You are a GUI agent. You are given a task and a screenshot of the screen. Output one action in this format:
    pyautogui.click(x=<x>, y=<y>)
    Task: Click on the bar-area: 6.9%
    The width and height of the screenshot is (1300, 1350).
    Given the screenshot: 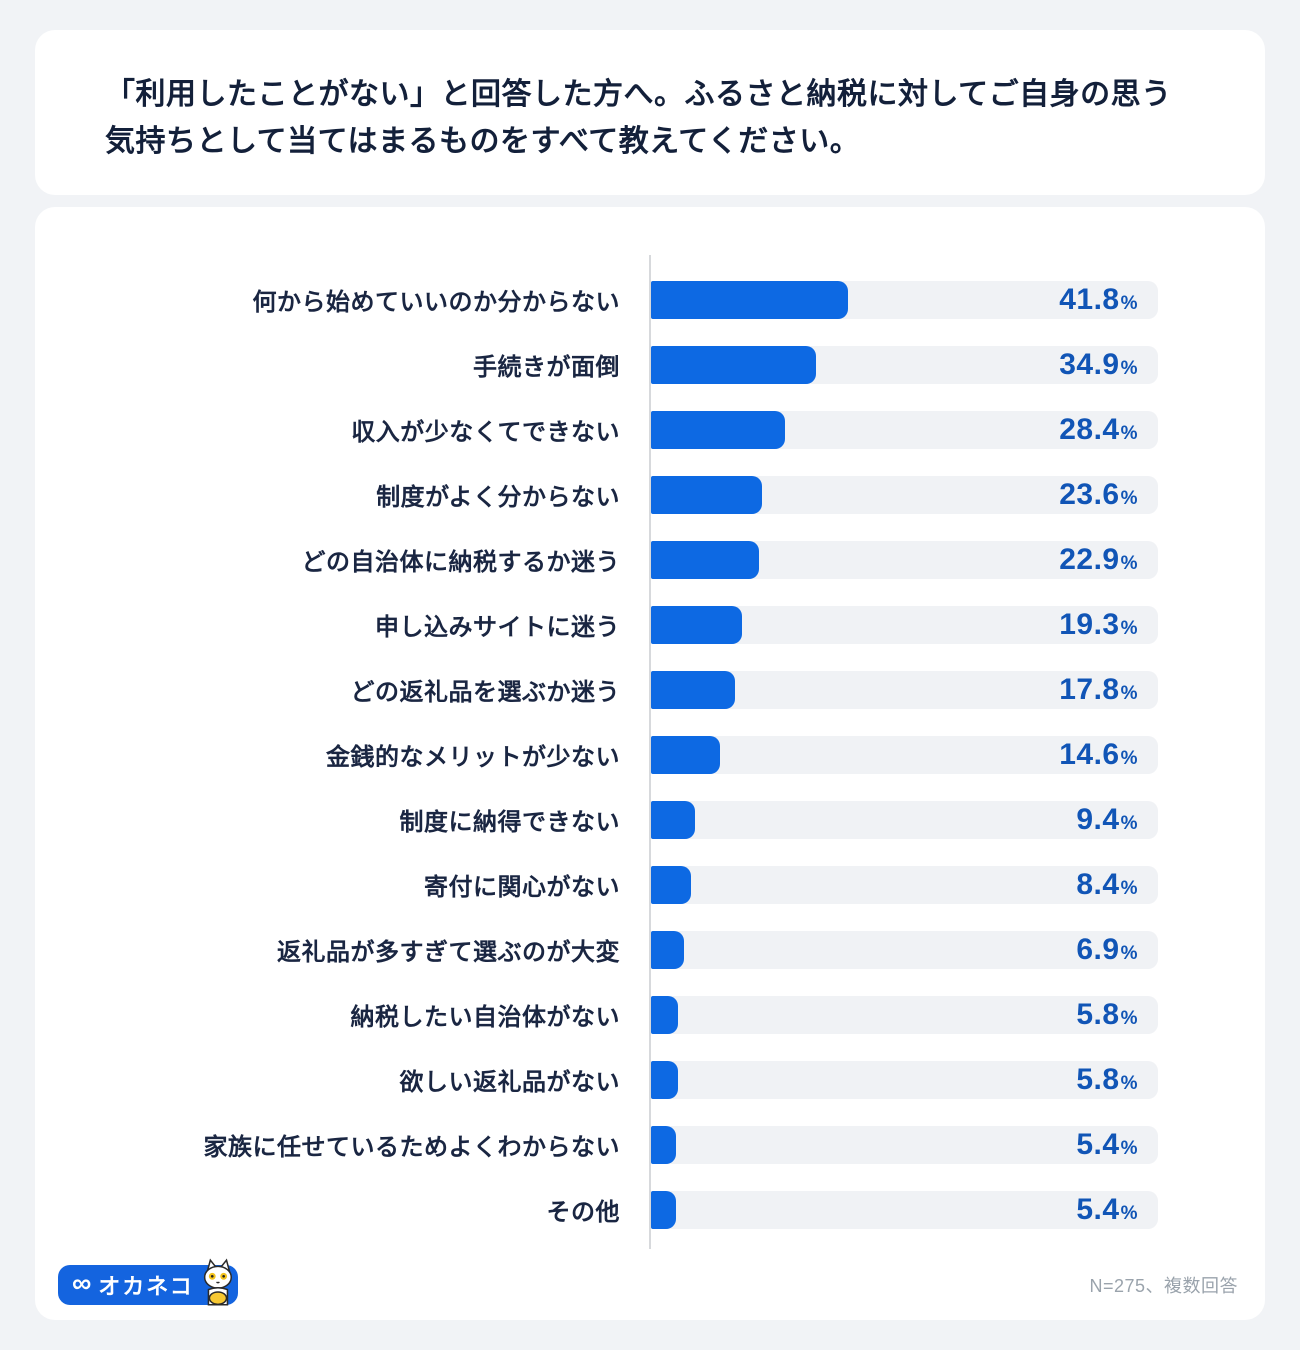 What is the action you would take?
    pyautogui.click(x=904, y=949)
    